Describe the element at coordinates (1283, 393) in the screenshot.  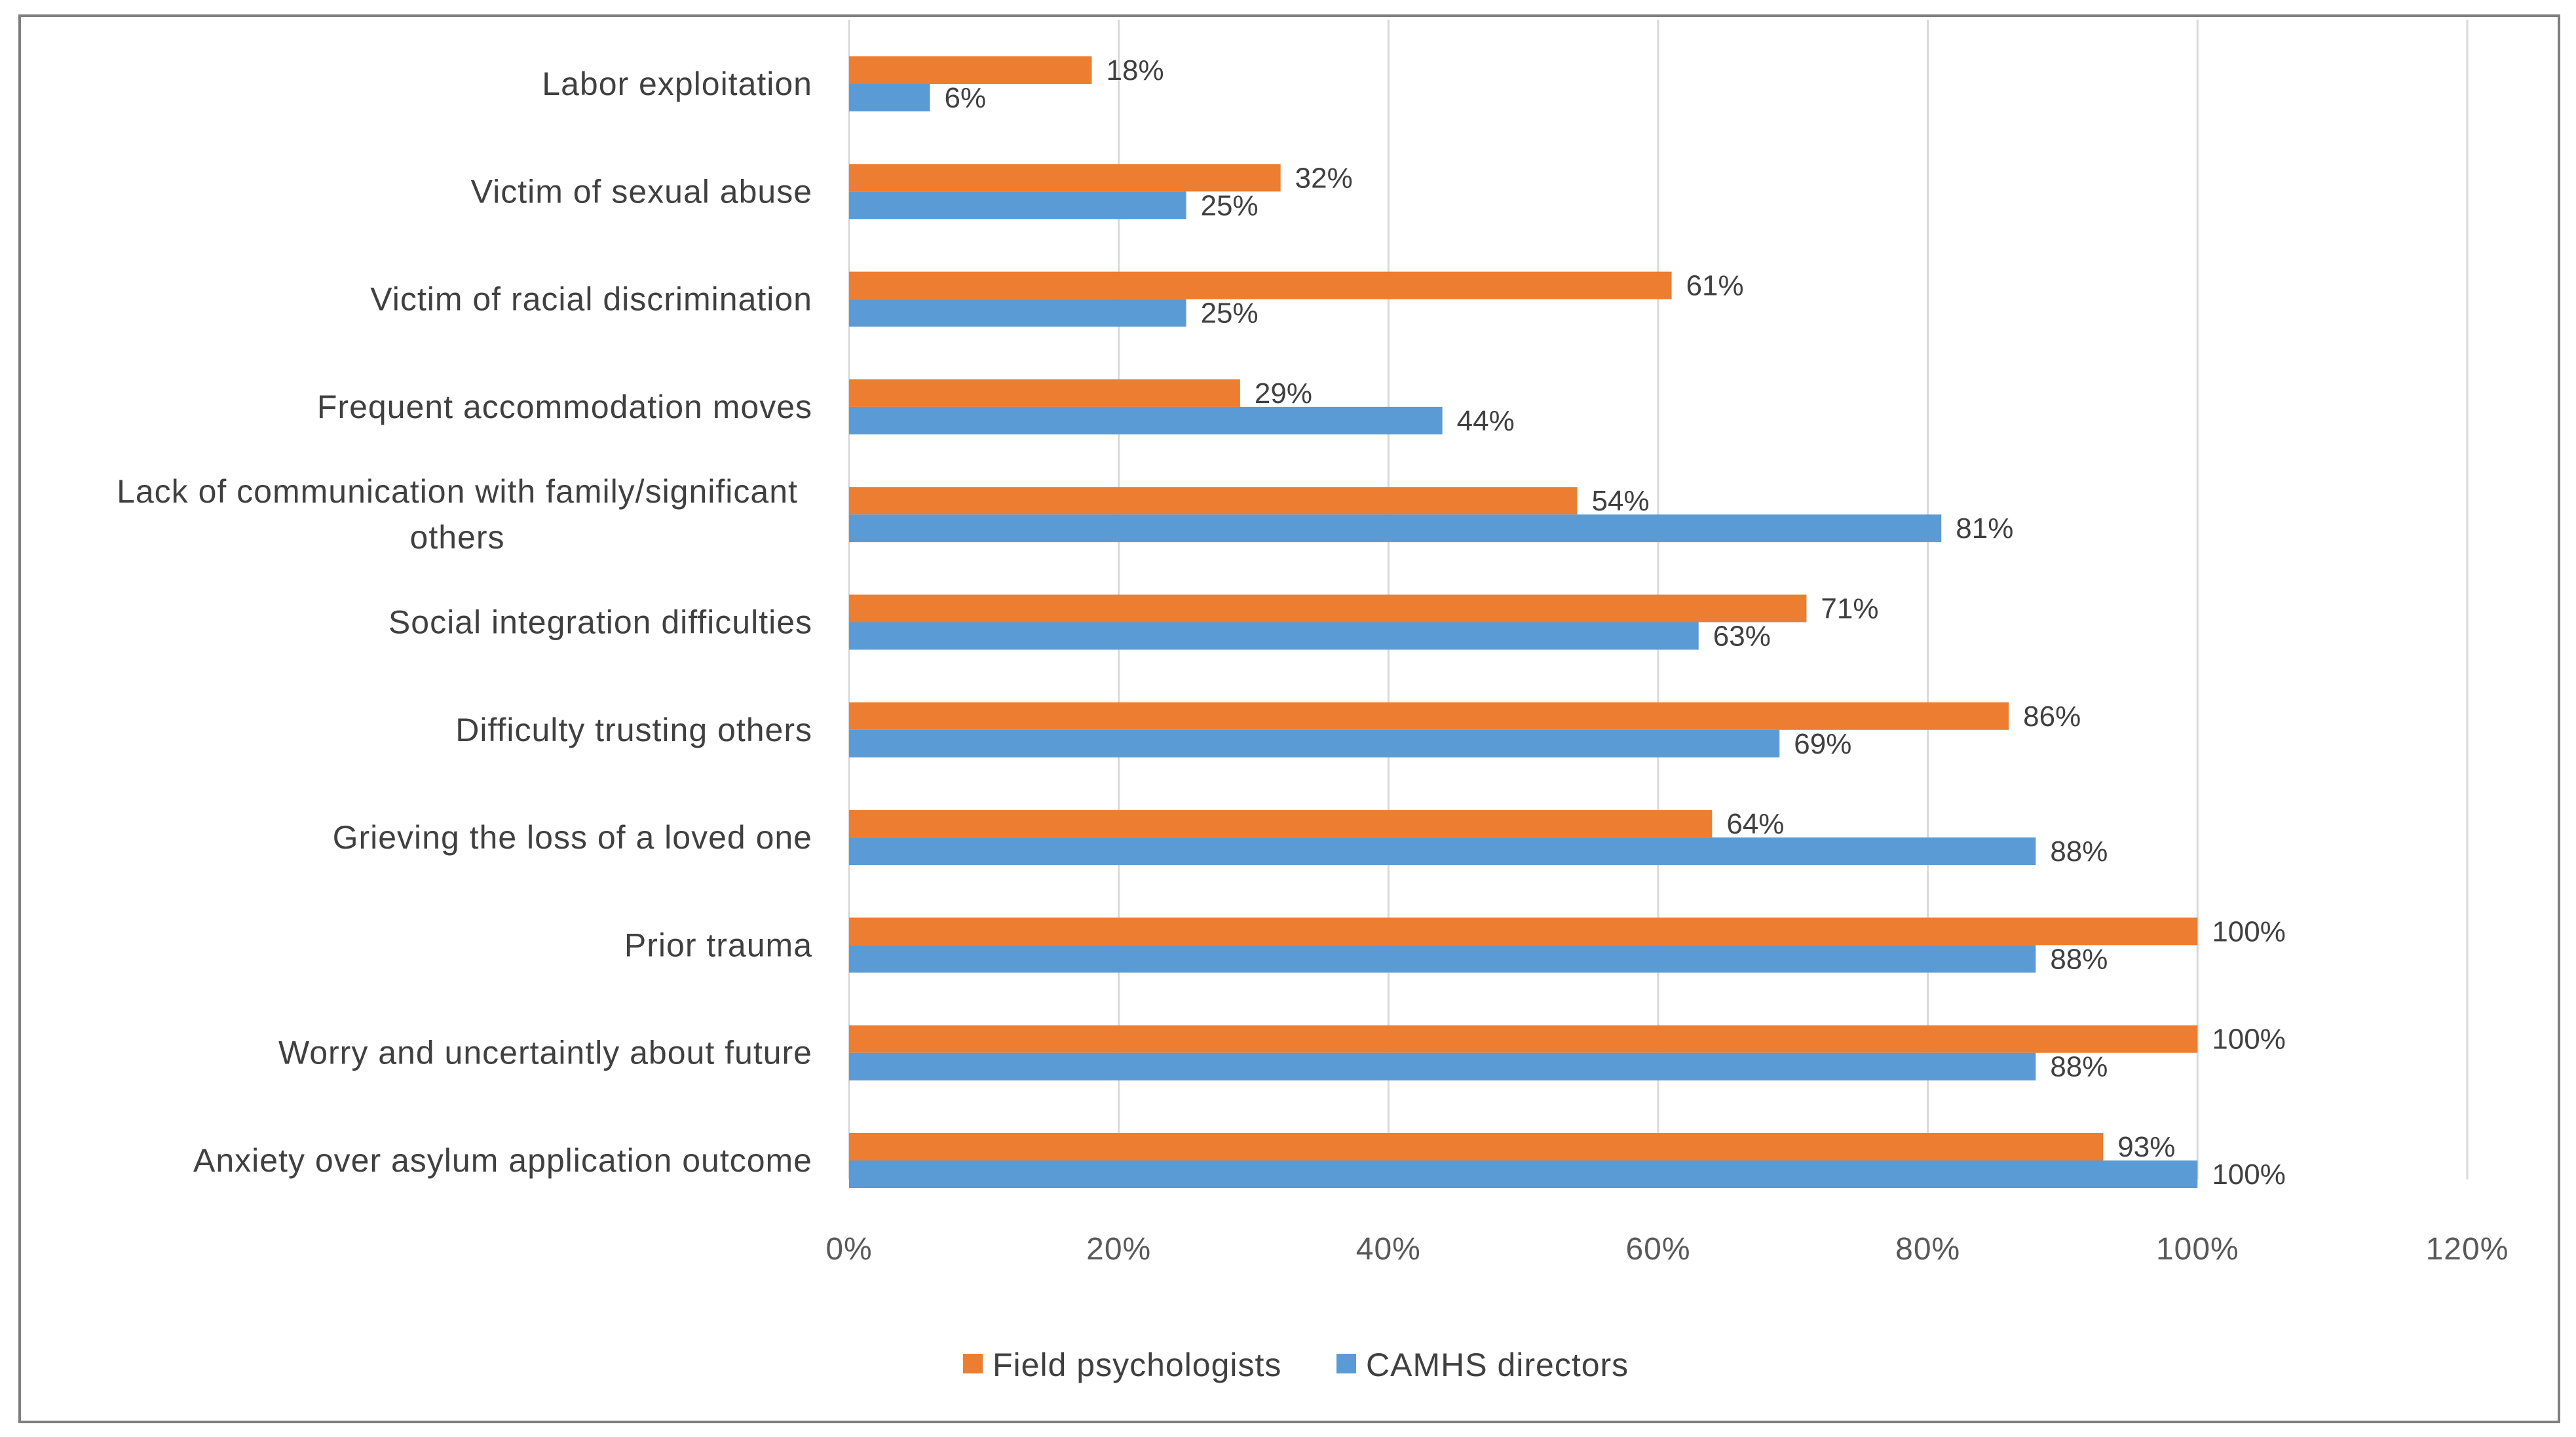
I see `data-label: 29%` at that location.